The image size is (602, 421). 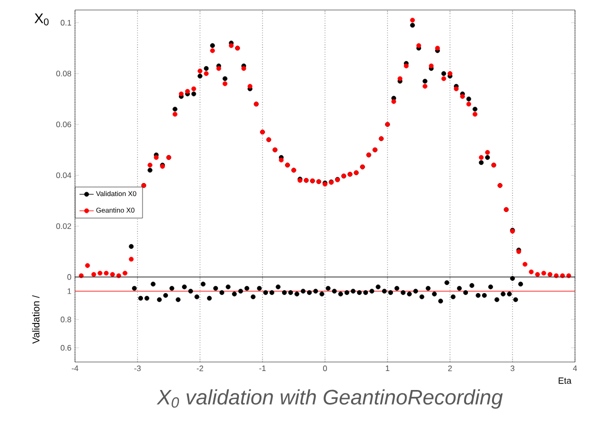 What do you see at coordinates (36, 319) in the screenshot?
I see `y-axis-title: Validation /` at bounding box center [36, 319].